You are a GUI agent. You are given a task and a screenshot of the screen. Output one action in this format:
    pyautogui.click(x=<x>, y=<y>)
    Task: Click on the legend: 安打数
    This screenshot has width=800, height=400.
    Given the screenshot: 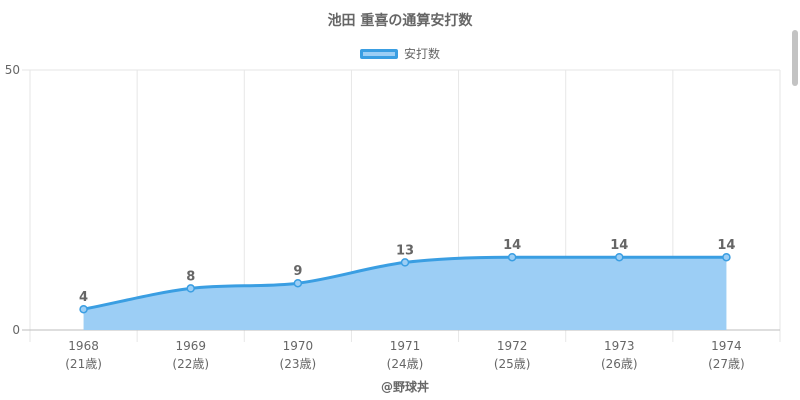 What is the action you would take?
    pyautogui.click(x=400, y=53)
    